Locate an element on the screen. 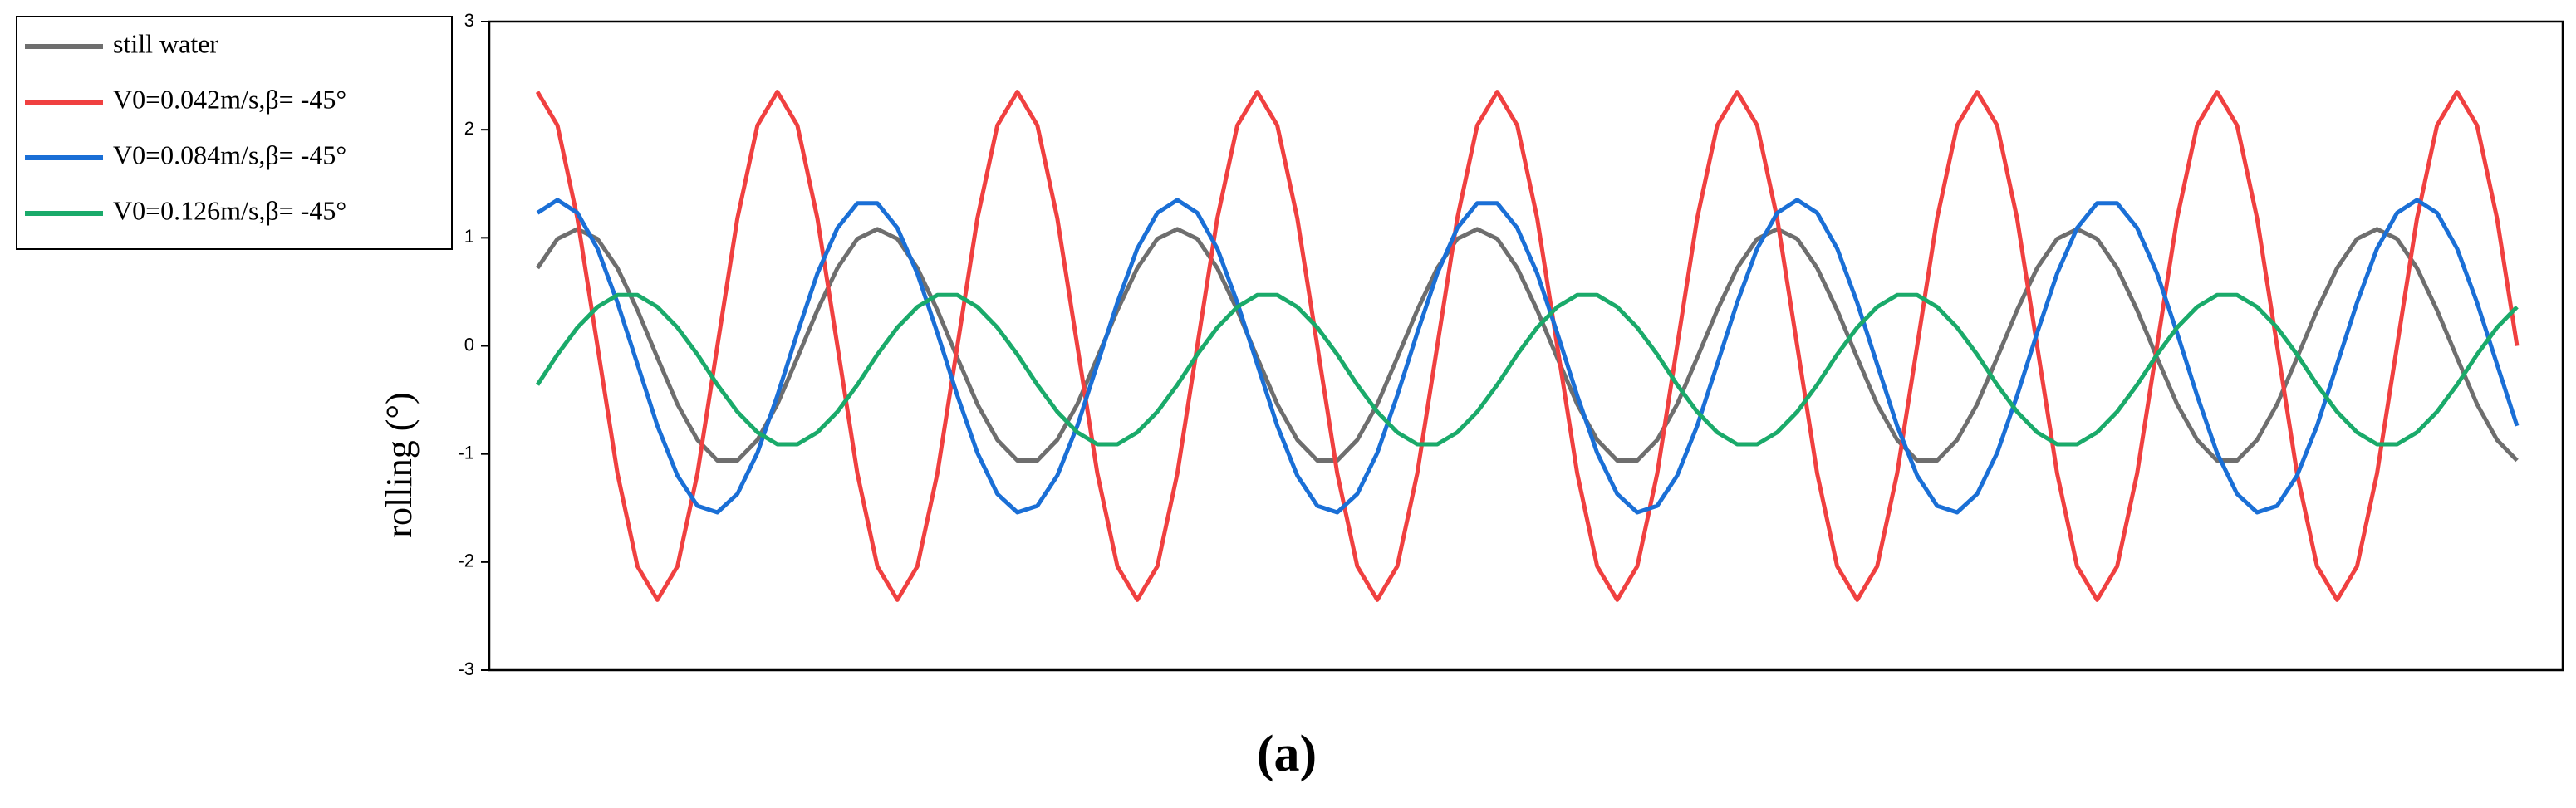  legend-label: V0=0.126m/s,β= -45° is located at coordinates (229, 210).